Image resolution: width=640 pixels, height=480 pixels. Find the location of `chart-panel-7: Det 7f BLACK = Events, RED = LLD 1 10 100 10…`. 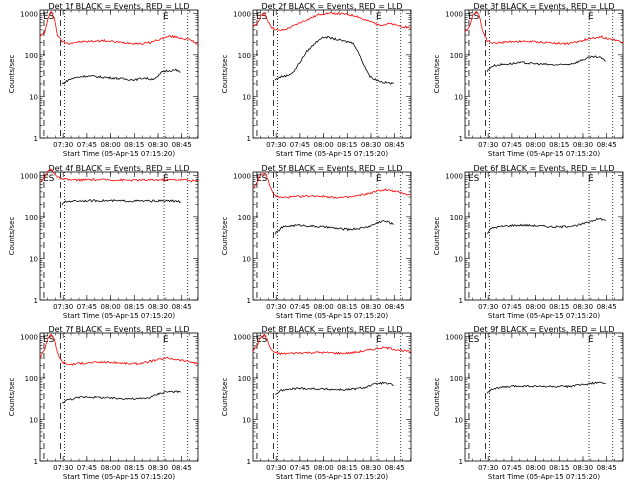

chart-panel-7: Det 7f BLACK = Events, RED = LLD 1 10 100 10… is located at coordinates (103, 402).